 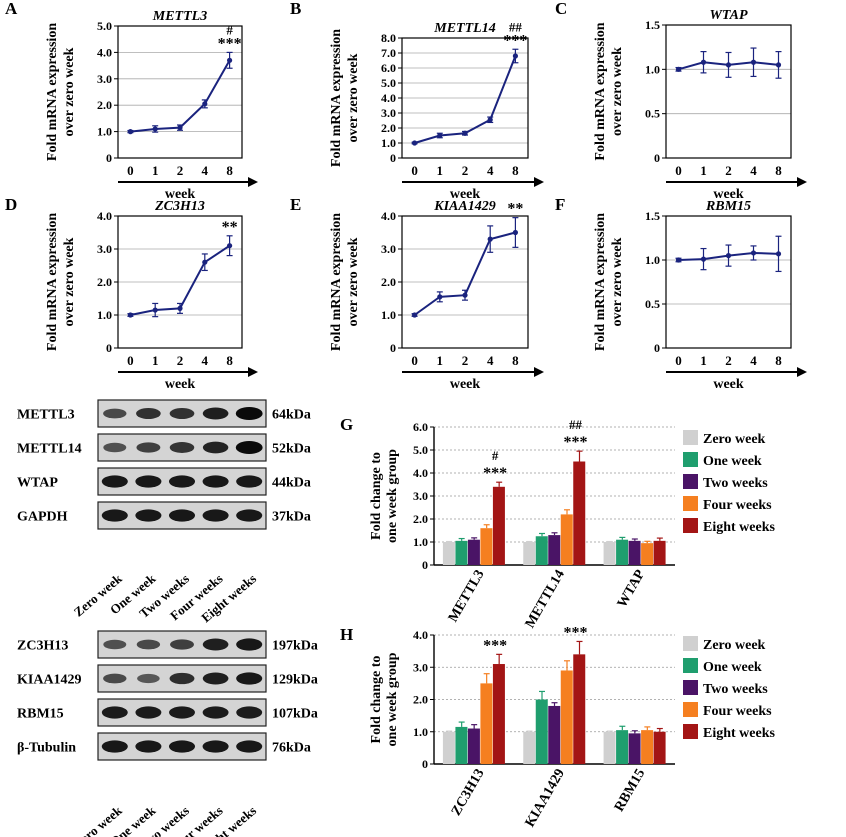 I want to click on panel-d-xtick-label: 2, so click(x=180, y=360).